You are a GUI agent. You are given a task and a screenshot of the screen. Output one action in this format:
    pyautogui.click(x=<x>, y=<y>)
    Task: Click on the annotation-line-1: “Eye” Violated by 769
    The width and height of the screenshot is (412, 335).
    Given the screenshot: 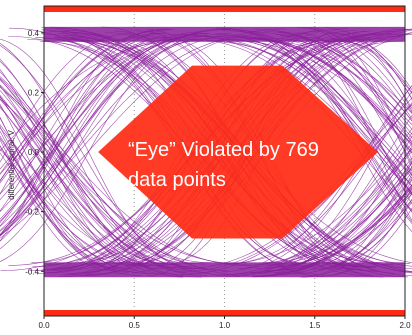 What is the action you would take?
    pyautogui.click(x=223, y=150)
    